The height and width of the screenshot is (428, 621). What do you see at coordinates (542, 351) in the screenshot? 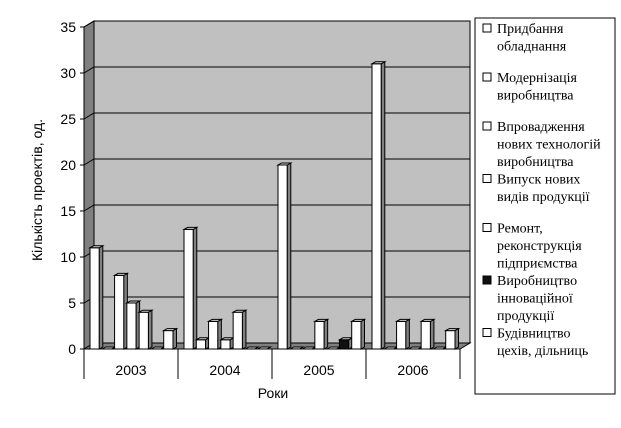
I see `legend-label: цехів, дільниць` at bounding box center [542, 351].